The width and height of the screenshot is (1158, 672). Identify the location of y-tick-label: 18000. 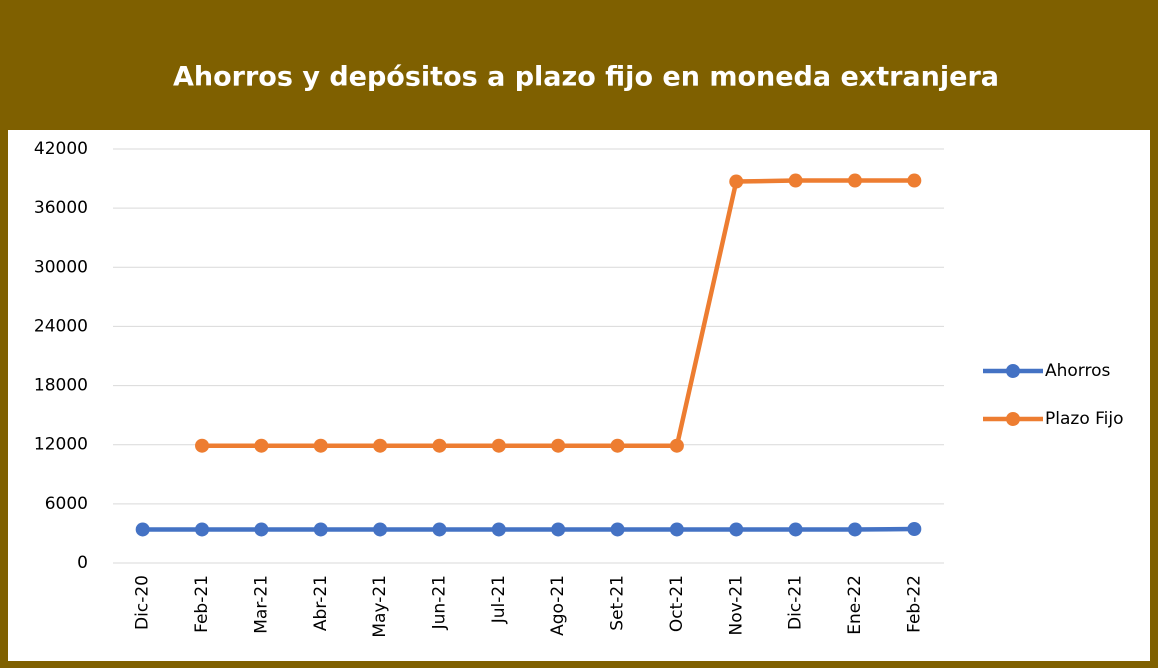
(61, 386).